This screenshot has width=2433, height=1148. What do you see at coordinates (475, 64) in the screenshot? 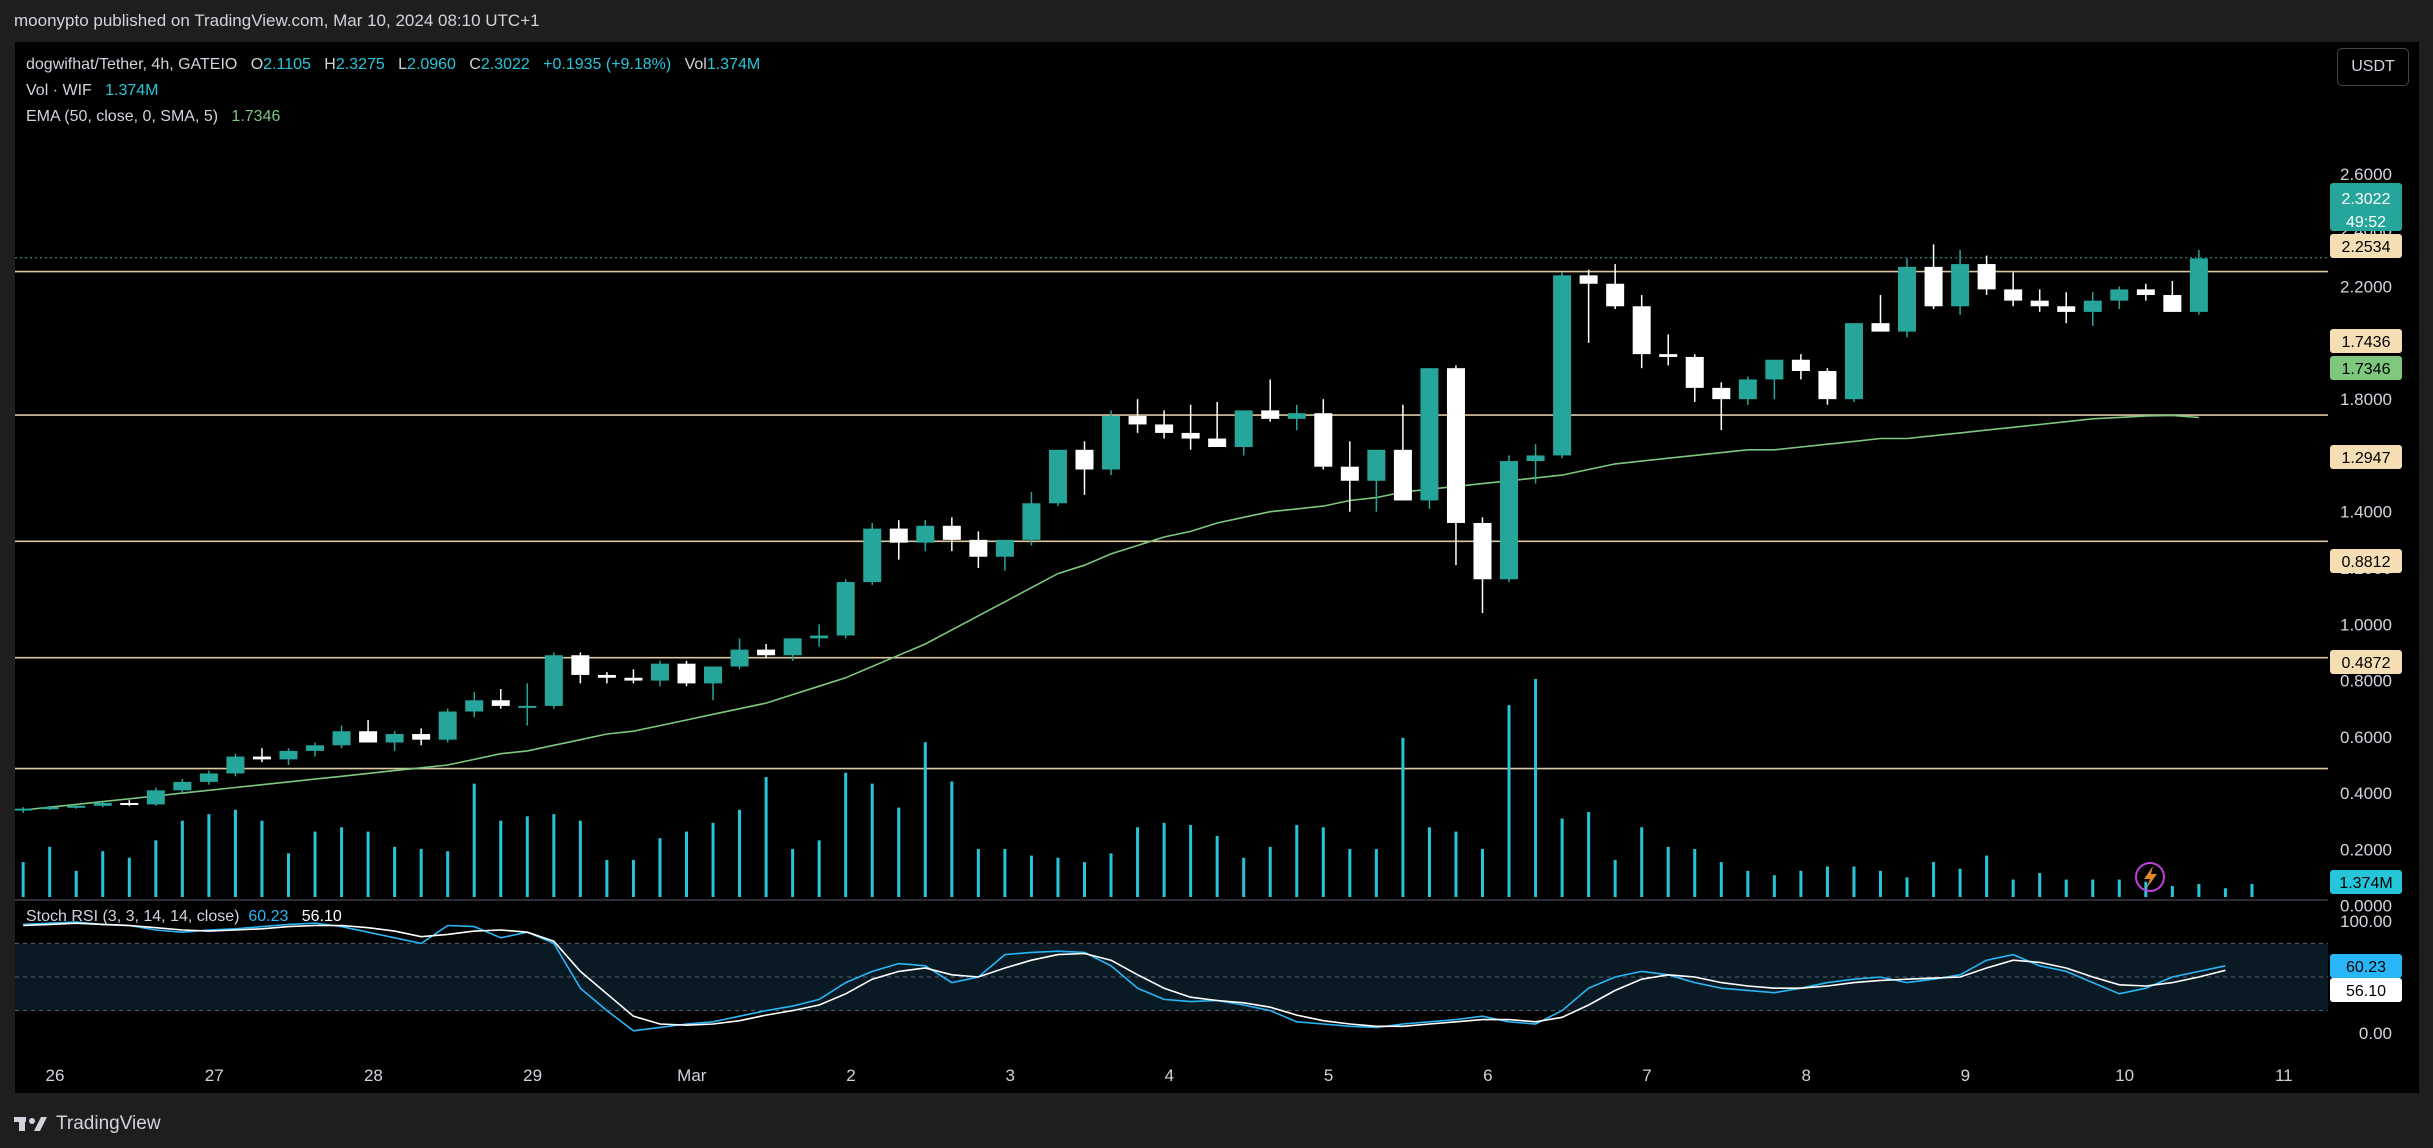
I see `legend-close-label: C` at bounding box center [475, 64].